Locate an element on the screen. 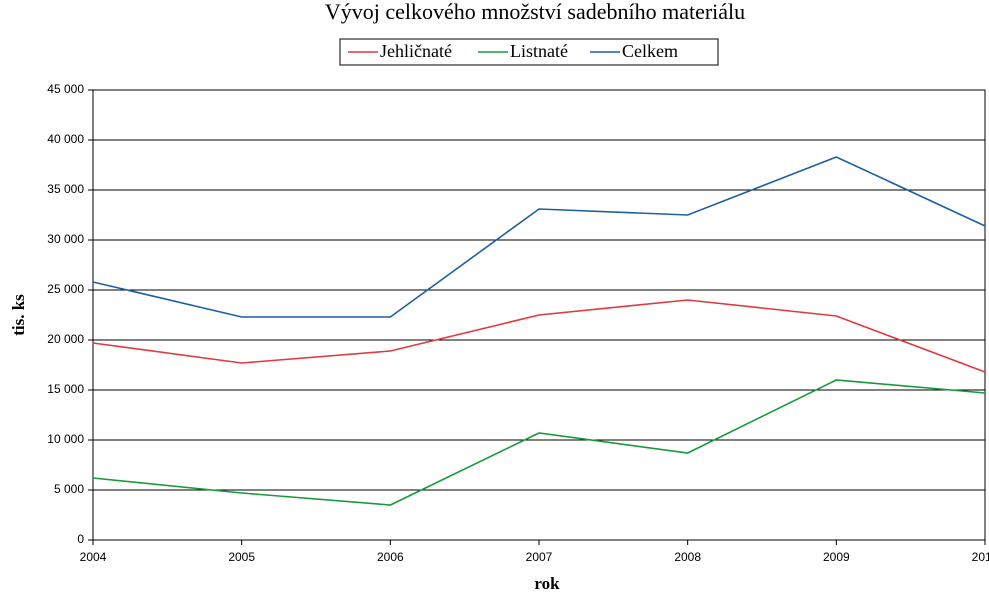  y-tick-label: 45 000 is located at coordinates (65, 89).